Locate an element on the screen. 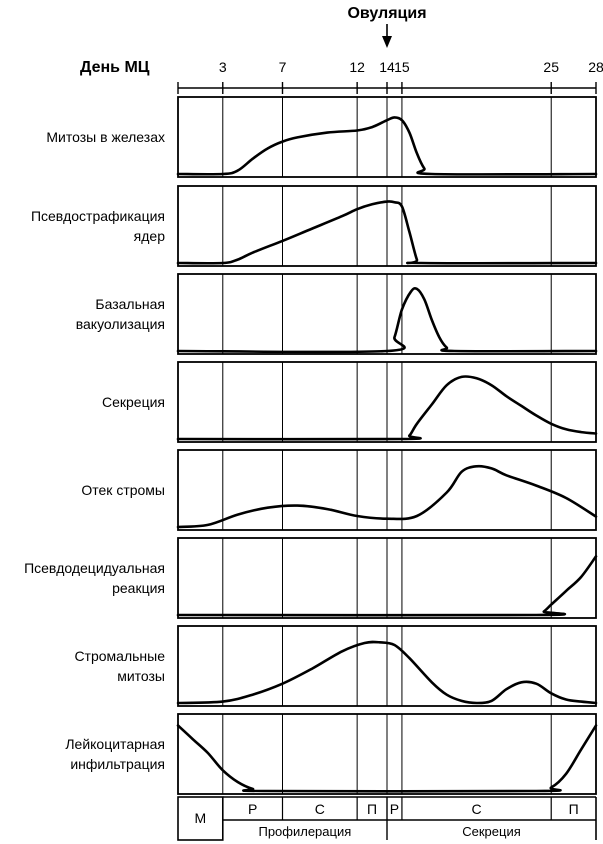 Image resolution: width=603 pixels, height=844 pixels. panel-label: реакция is located at coordinates (138, 588).